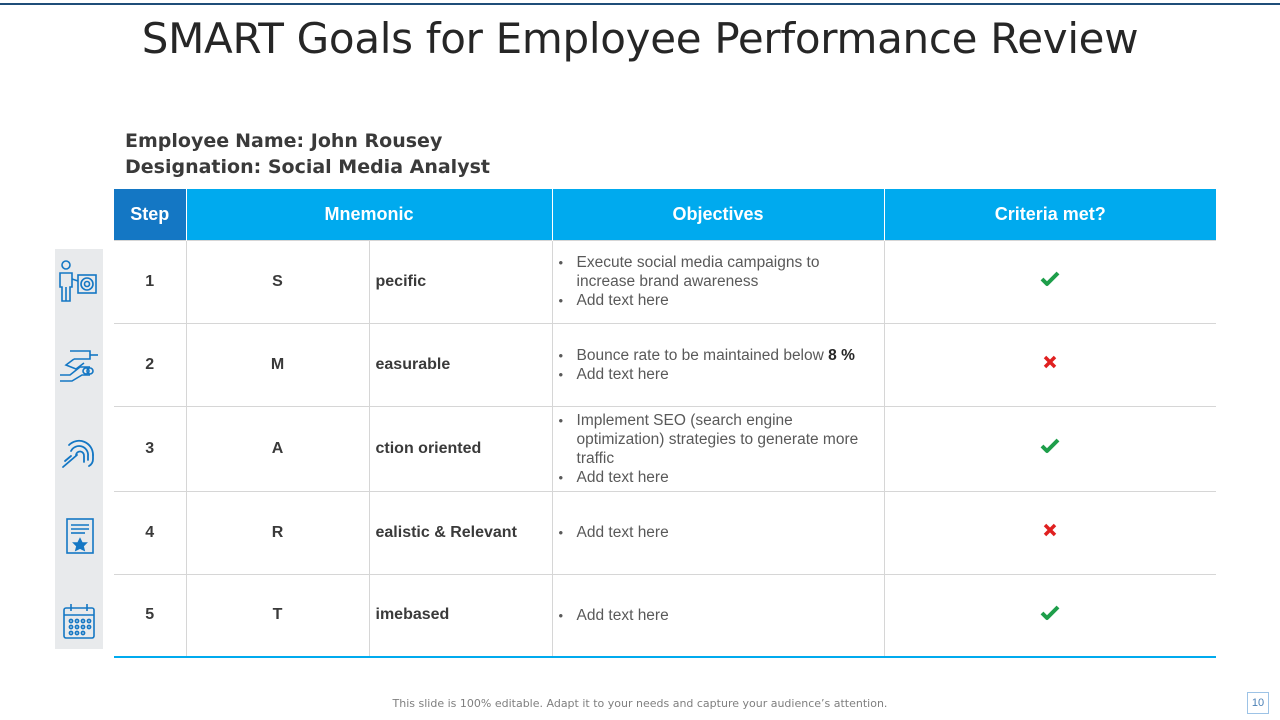 The width and height of the screenshot is (1280, 720). What do you see at coordinates (460, 281) in the screenshot?
I see `mnemonic-word: pecific` at bounding box center [460, 281].